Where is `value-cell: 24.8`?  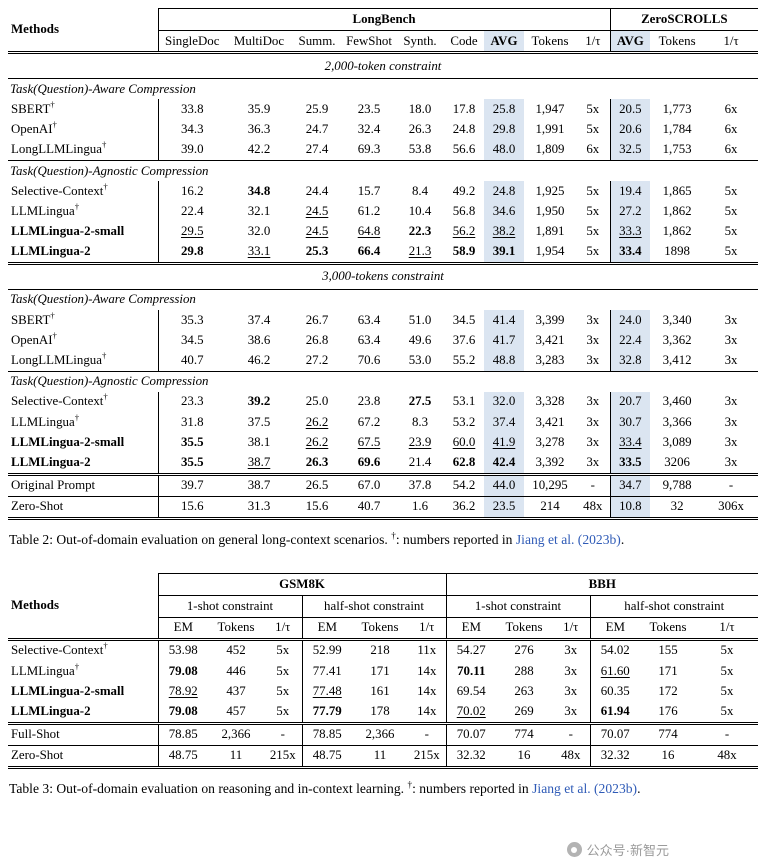 value-cell: 24.8 is located at coordinates (464, 129).